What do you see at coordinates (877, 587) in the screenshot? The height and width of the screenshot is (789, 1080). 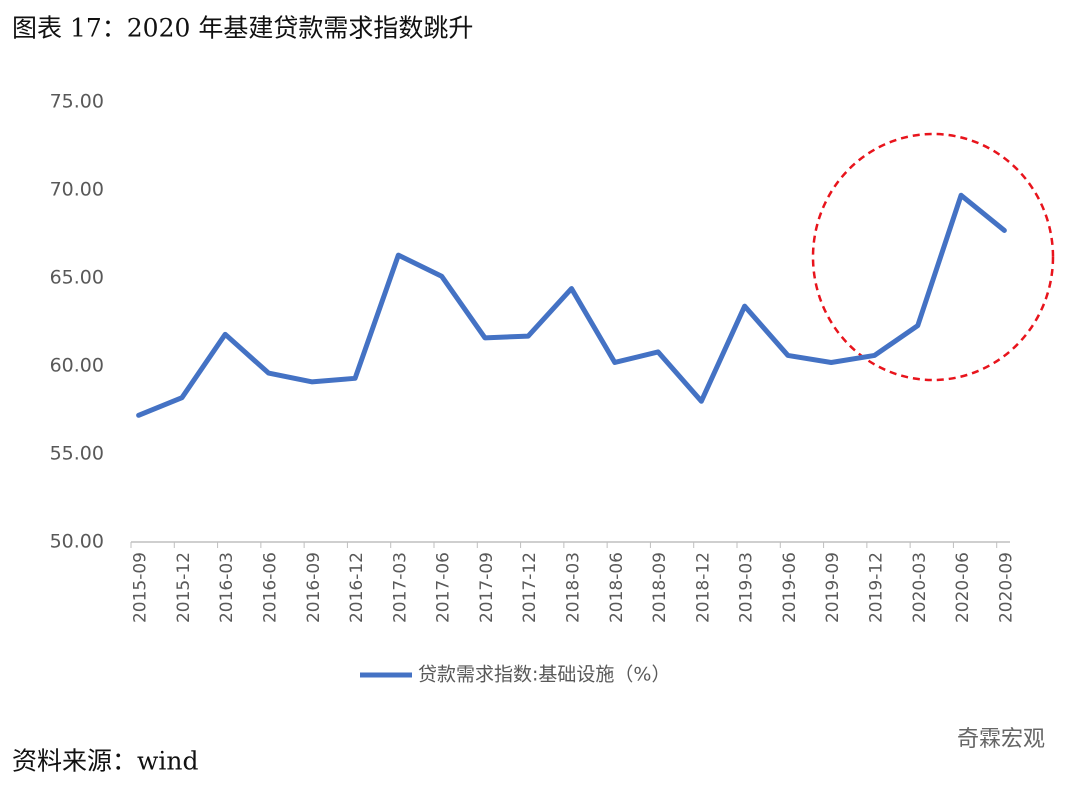 I see `x-tick-label: 2019-12` at bounding box center [877, 587].